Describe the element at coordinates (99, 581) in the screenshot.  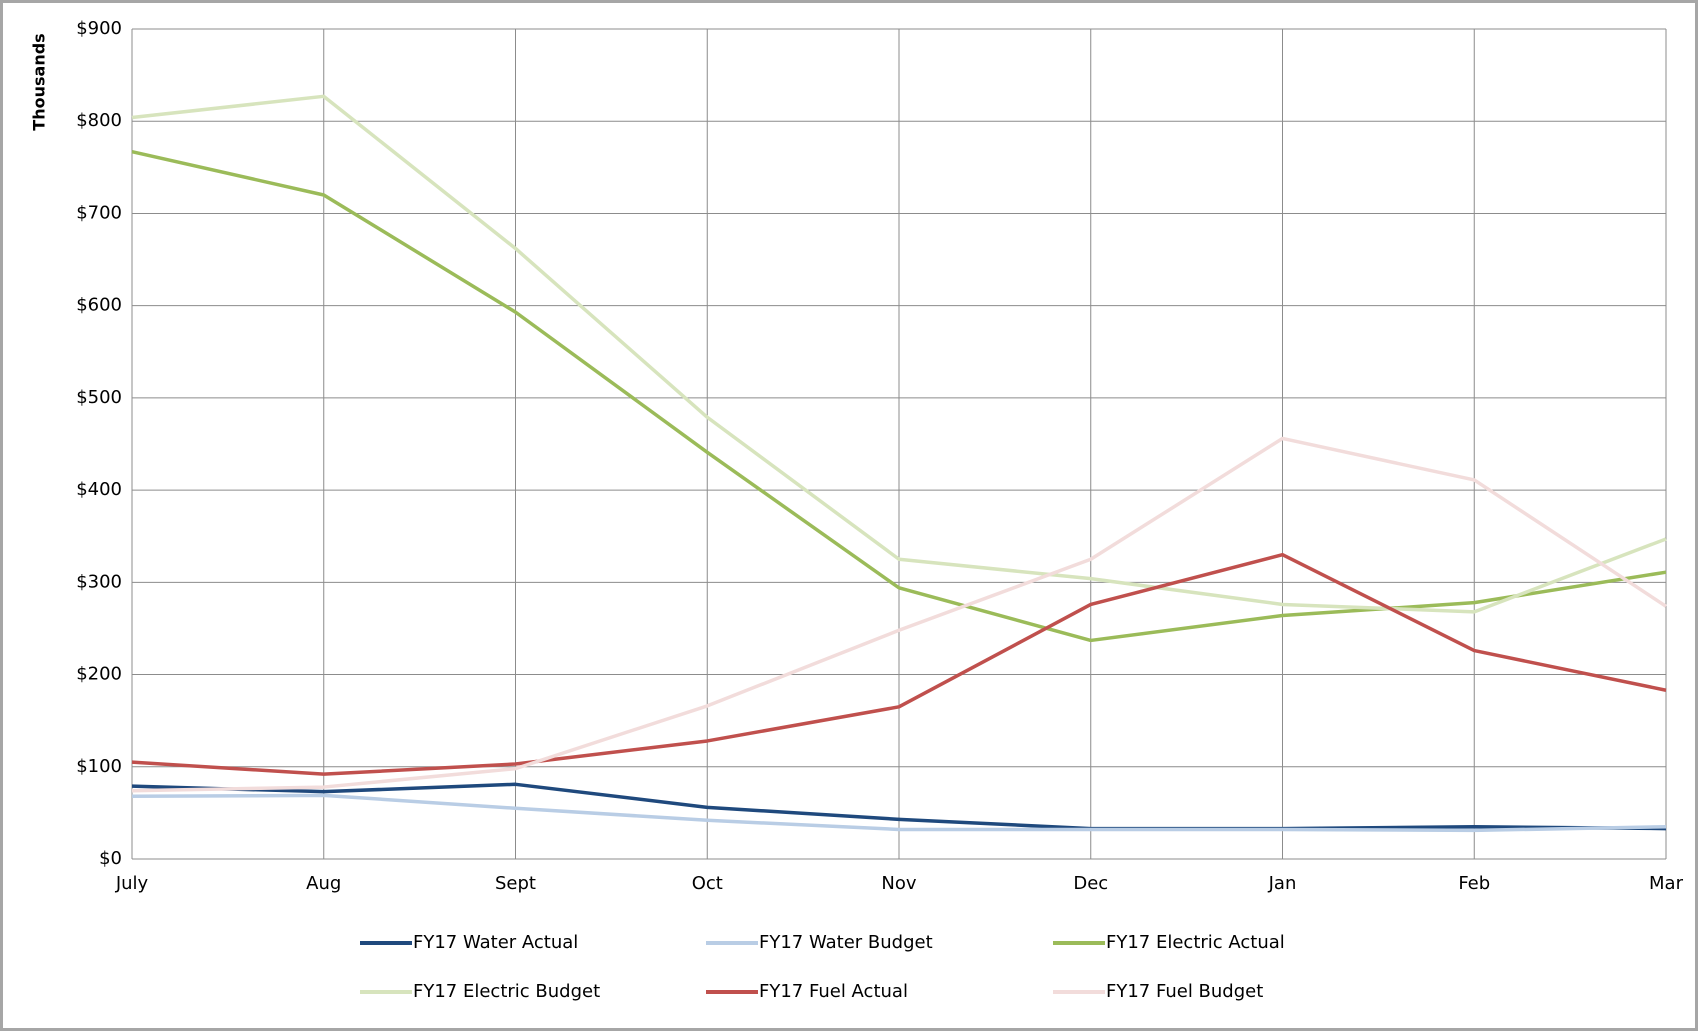
I see `y-tick-label: $300` at that location.